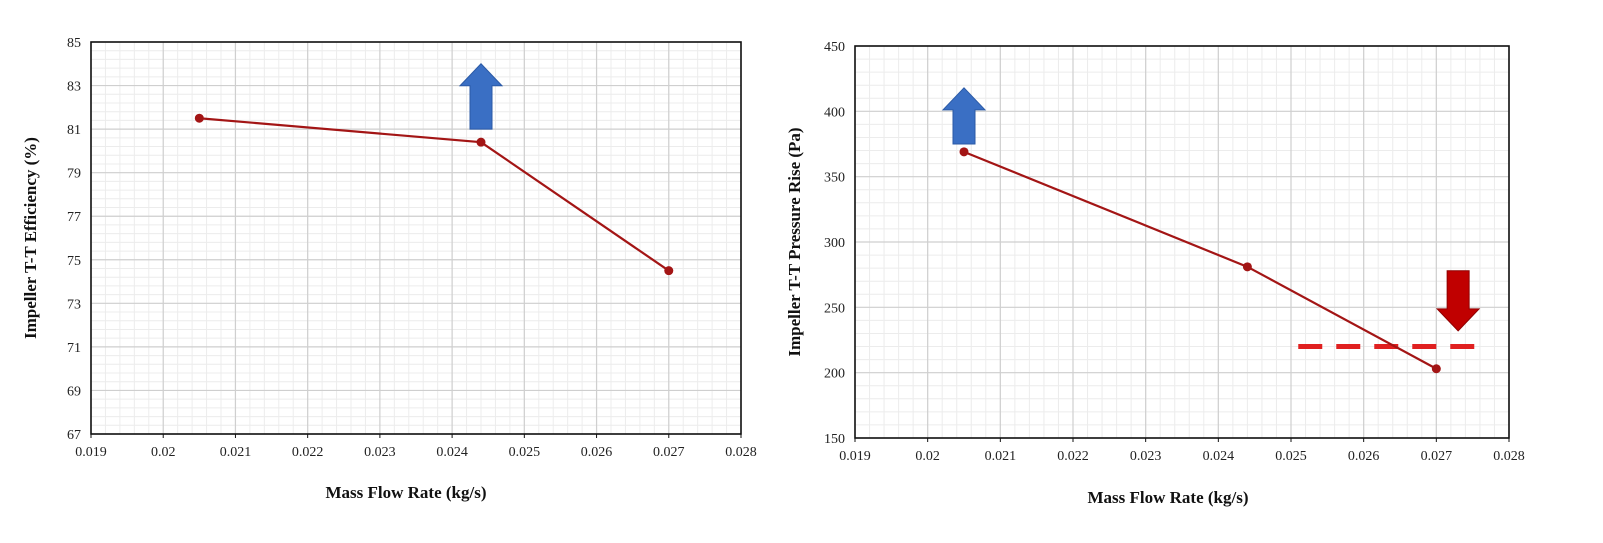 Image resolution: width=1603 pixels, height=543 pixels. Describe the element at coordinates (74, 174) in the screenshot. I see `y-tick-label: 79` at that location.